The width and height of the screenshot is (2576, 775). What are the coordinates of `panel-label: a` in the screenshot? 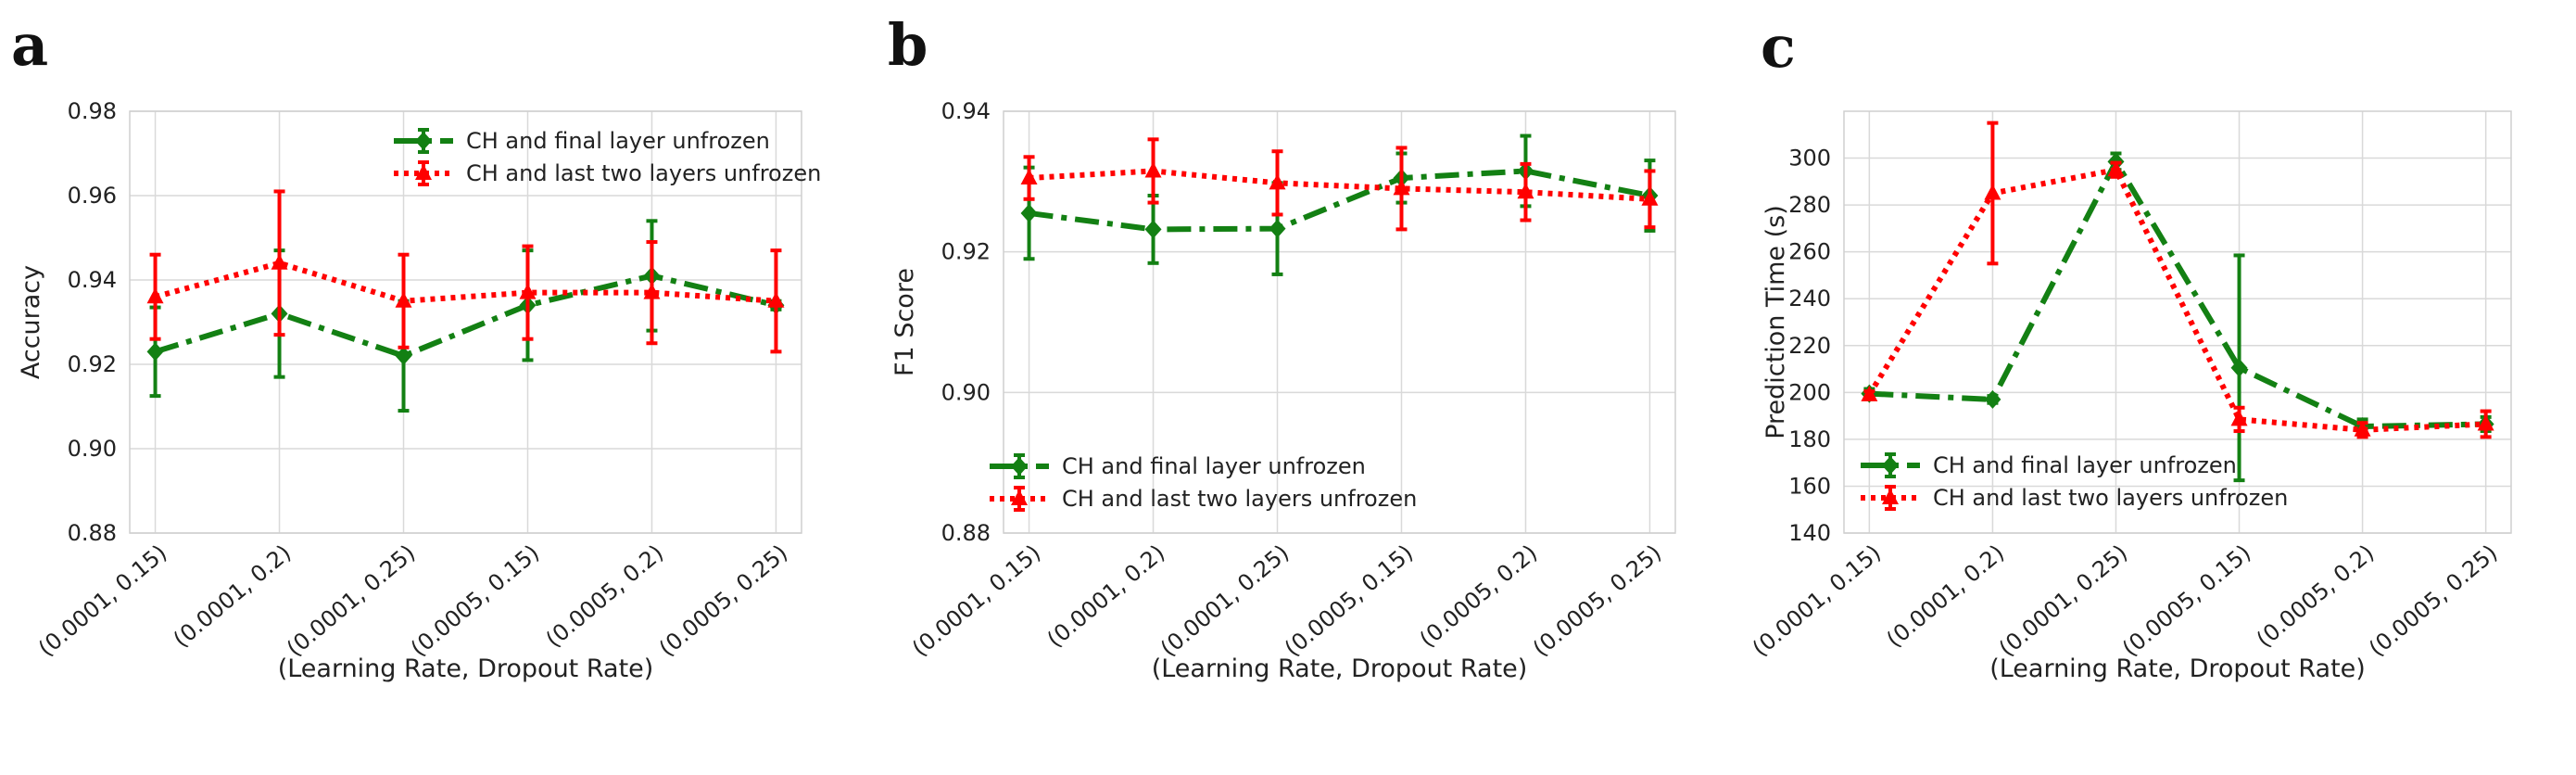 It's located at (29, 45).